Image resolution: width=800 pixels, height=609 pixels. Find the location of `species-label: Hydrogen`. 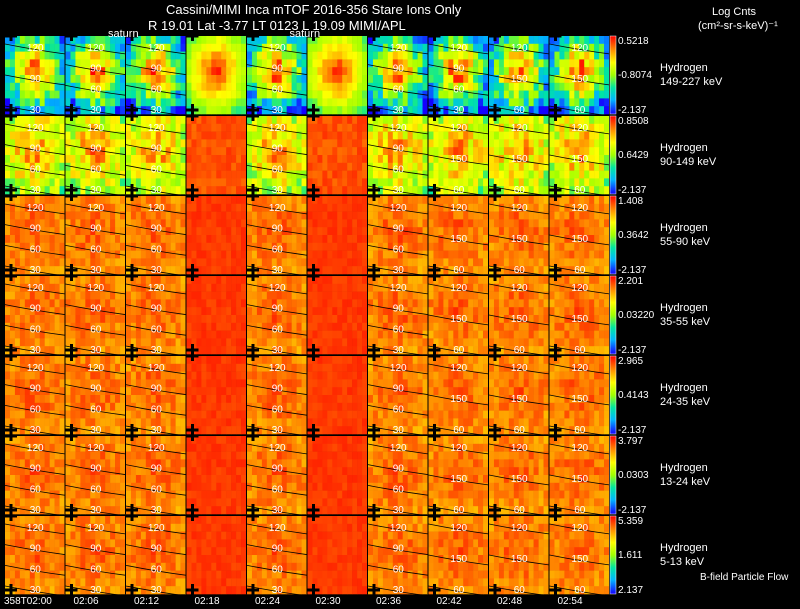

species-label: Hydrogen is located at coordinates (684, 68).